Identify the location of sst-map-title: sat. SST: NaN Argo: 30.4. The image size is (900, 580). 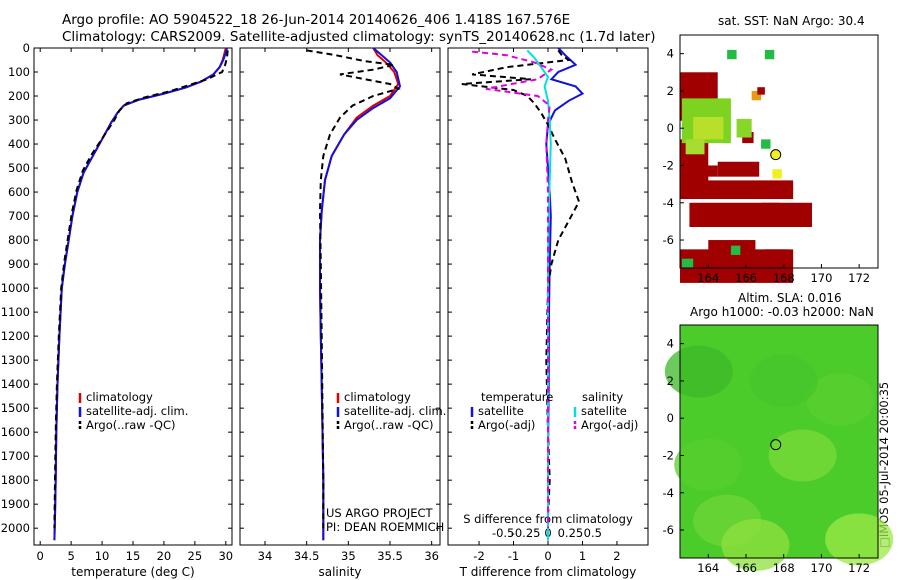
(791, 21).